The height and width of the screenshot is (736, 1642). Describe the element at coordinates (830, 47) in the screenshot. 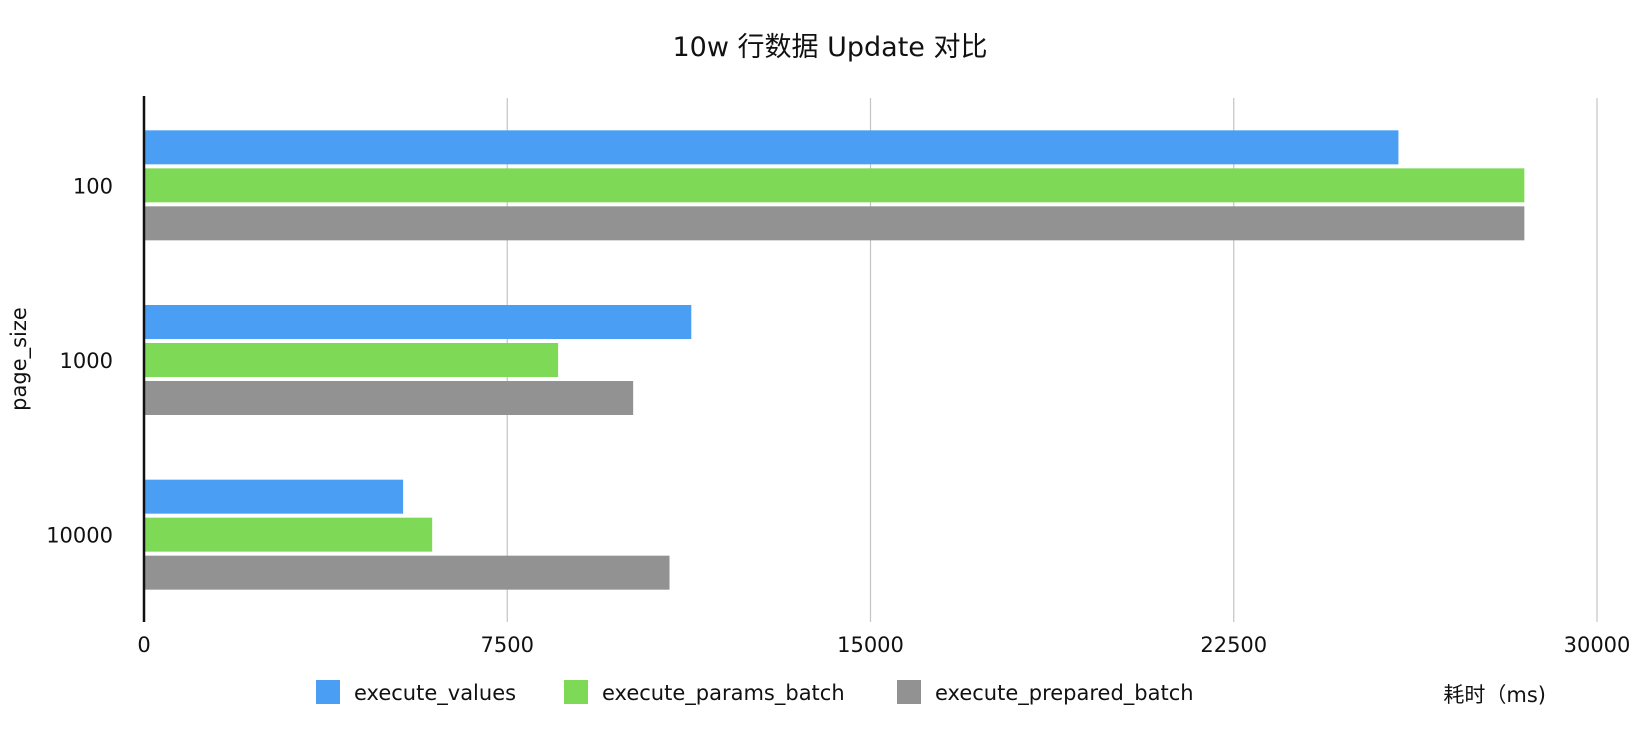

I see `chart-title: 10w 行数据 Update 对比` at that location.